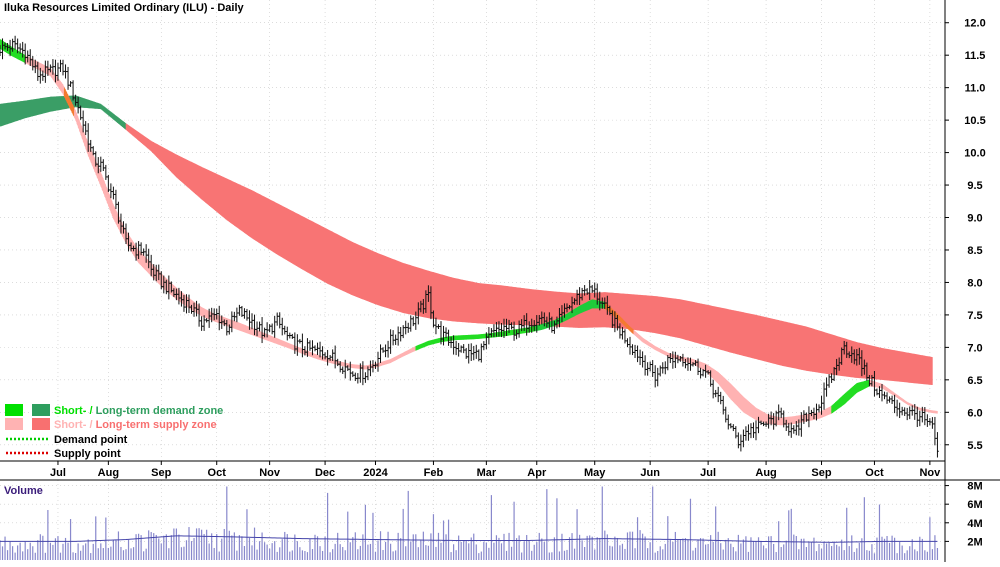  I want to click on x-tick-label: Apr, so click(537, 473).